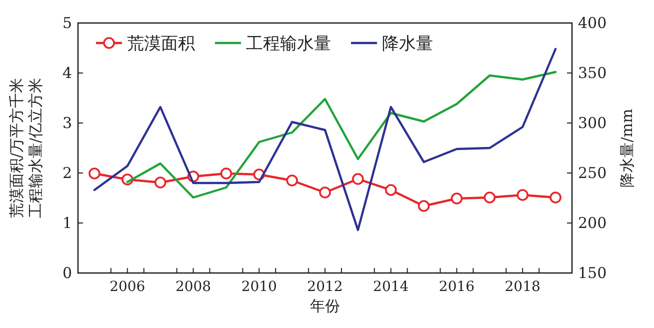  Describe the element at coordinates (67, 223) in the screenshot. I see `y-tick-label: 1` at that location.